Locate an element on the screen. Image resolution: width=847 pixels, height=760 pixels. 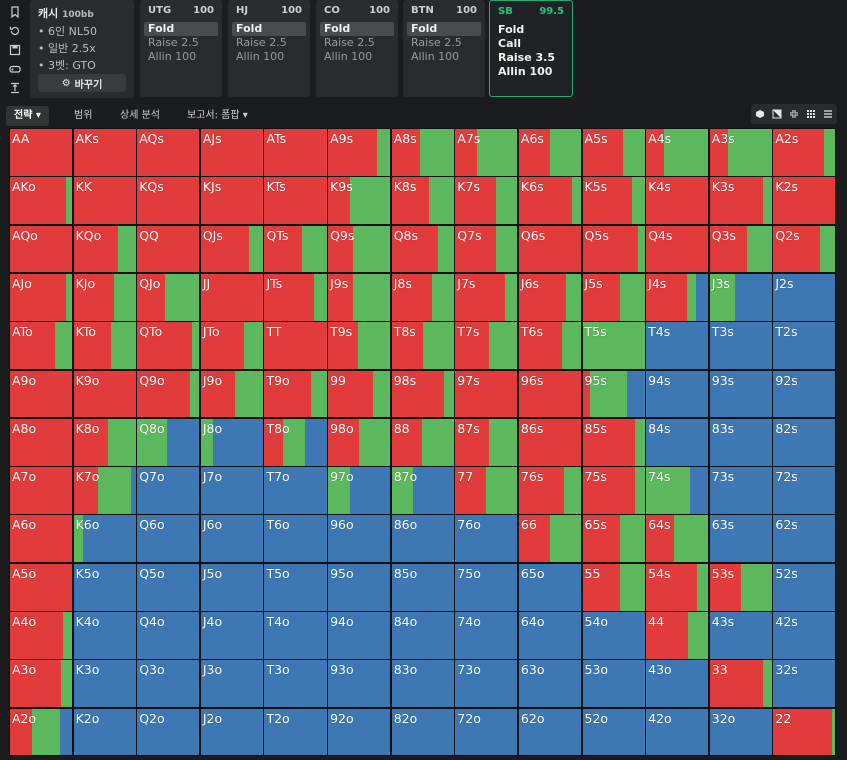
hand-cell-Q3s: Q3s is located at coordinates (740, 249).